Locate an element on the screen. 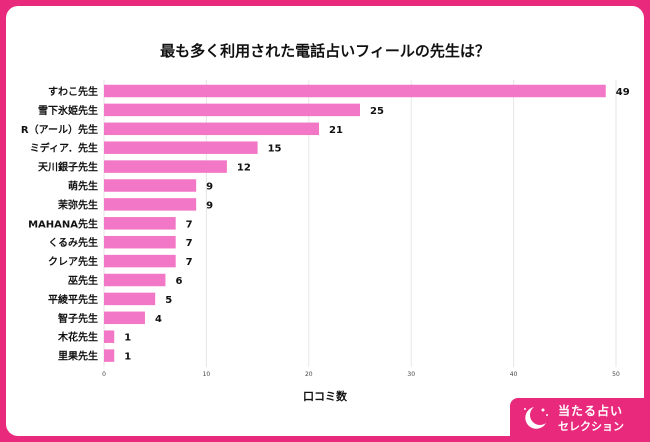 Image resolution: width=650 pixels, height=442 pixels. x-tick-label: 20 is located at coordinates (309, 374).